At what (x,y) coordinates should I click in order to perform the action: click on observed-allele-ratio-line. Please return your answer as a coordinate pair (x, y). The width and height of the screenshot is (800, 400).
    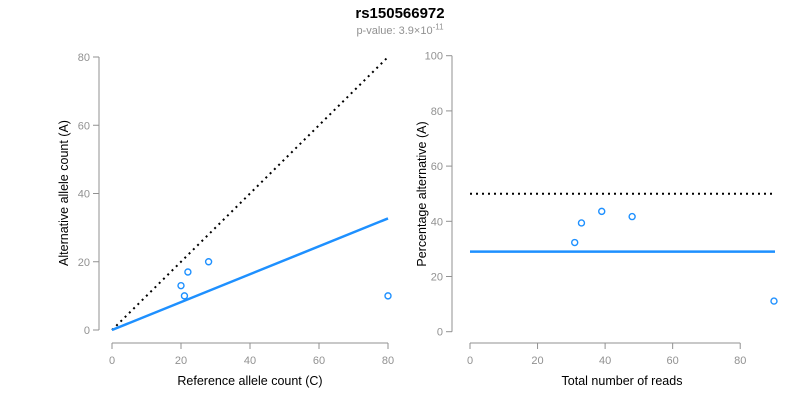
    Looking at the image, I should click on (250, 274).